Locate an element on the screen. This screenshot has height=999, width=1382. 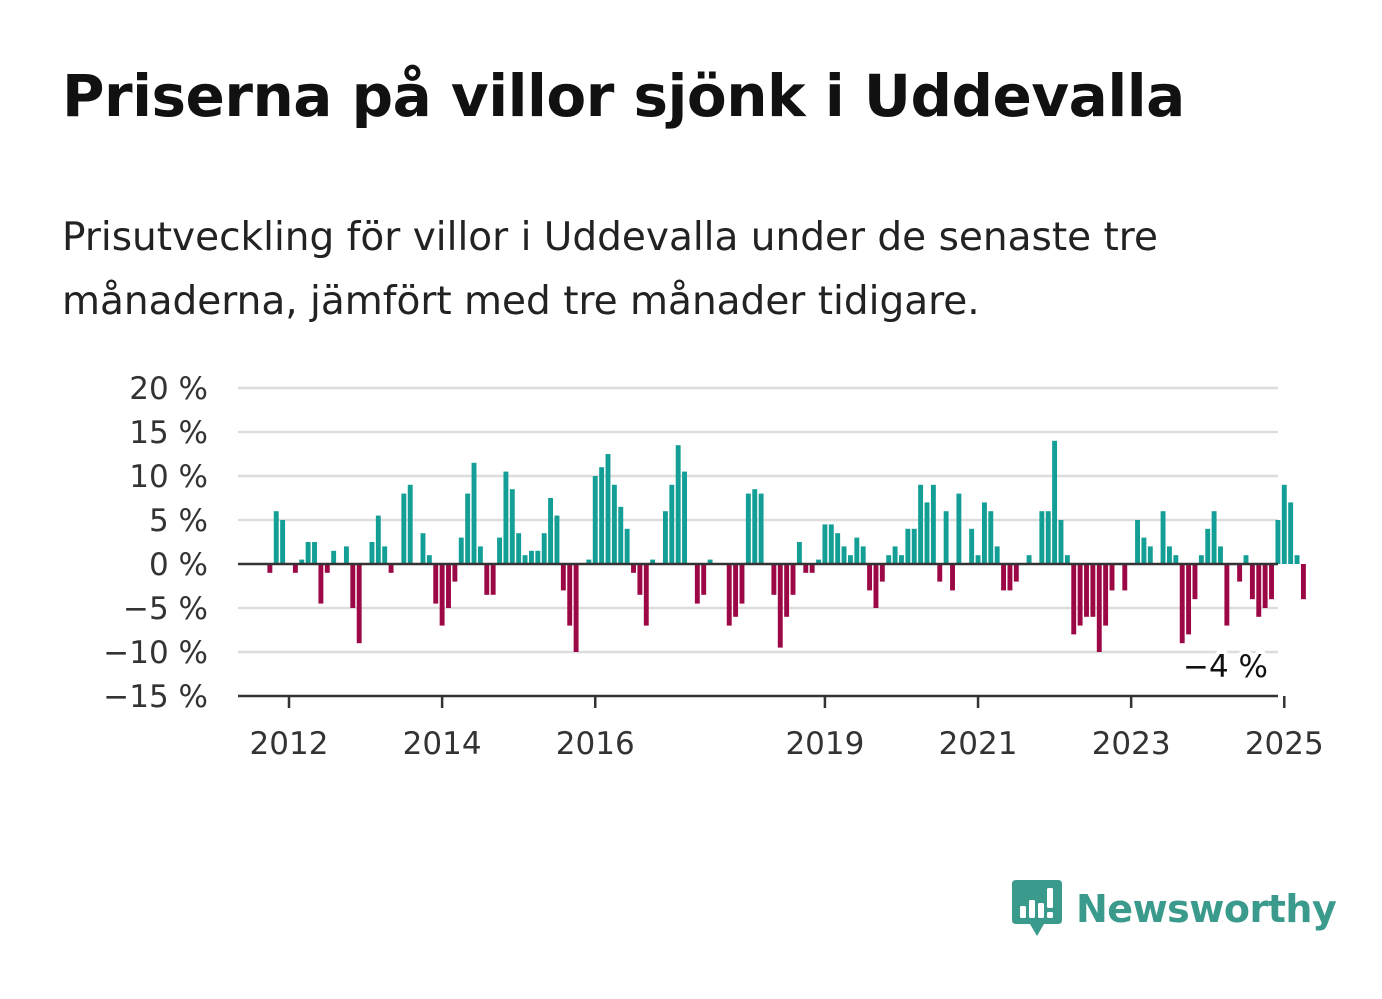
x-tick-label: 2012 is located at coordinates (289, 744).